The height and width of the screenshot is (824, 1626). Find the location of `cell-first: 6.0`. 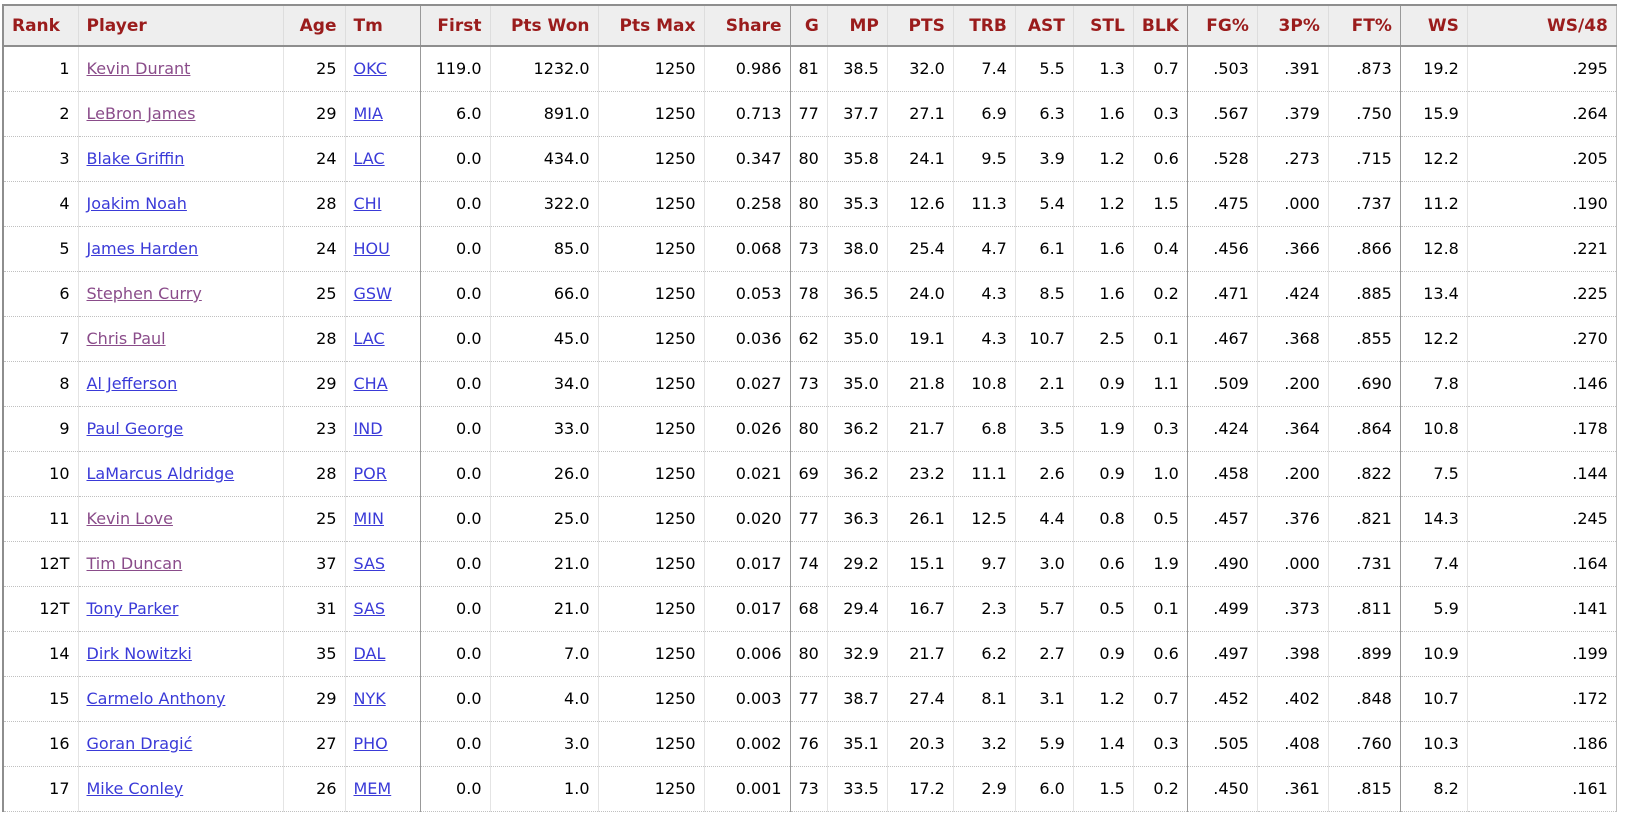

cell-first: 6.0 is located at coordinates (454, 114).